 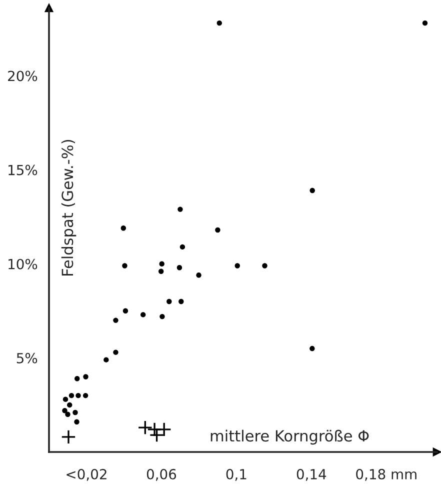 I want to click on x-tick-label: 0,06, so click(x=161, y=474).